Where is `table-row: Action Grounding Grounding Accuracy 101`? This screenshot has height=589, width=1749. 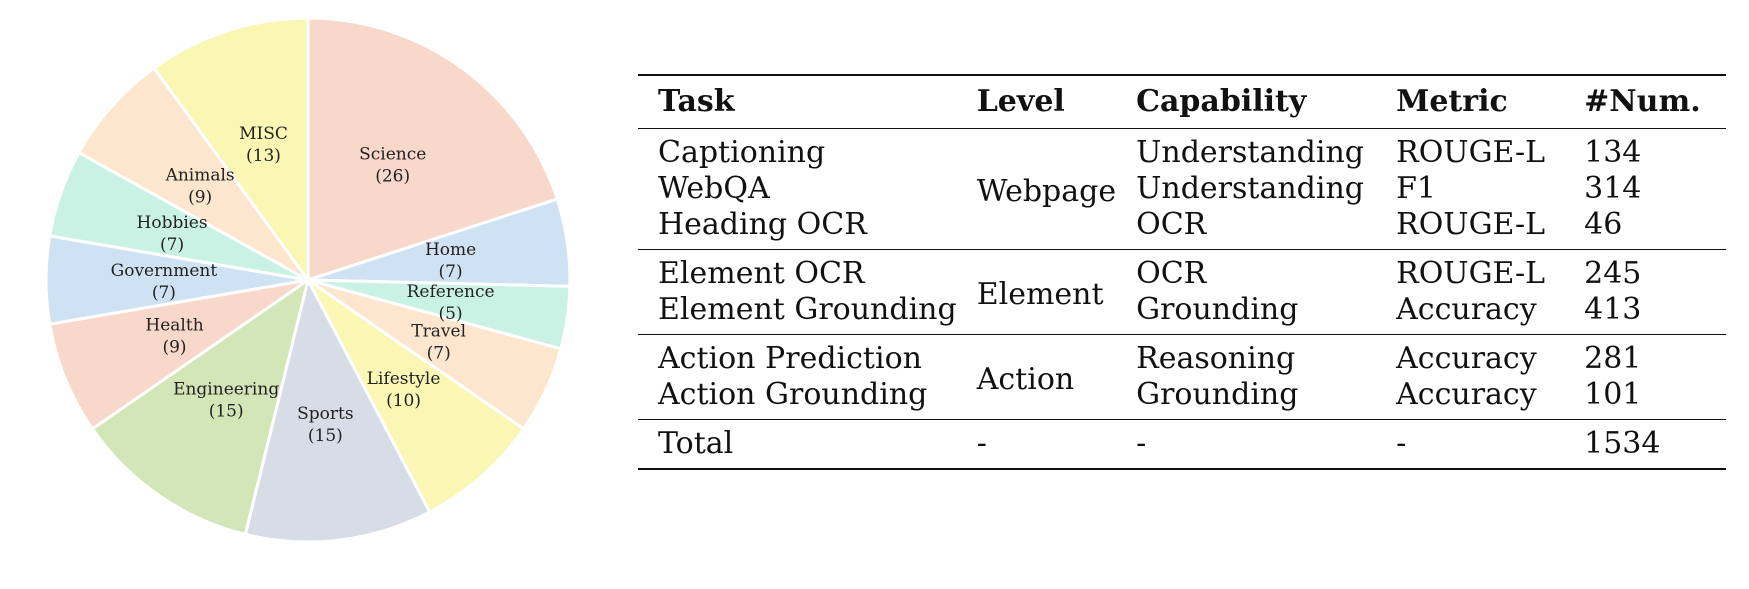 table-row: Action Grounding Grounding Accuracy 101 is located at coordinates (1182, 398).